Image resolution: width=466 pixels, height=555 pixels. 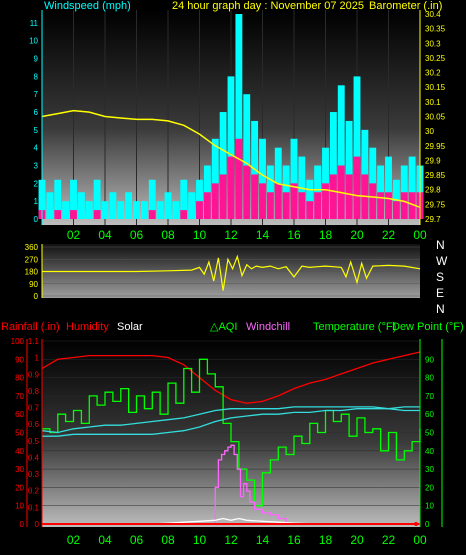 I want to click on baro-y-tick: 30.2, so click(x=433, y=73).